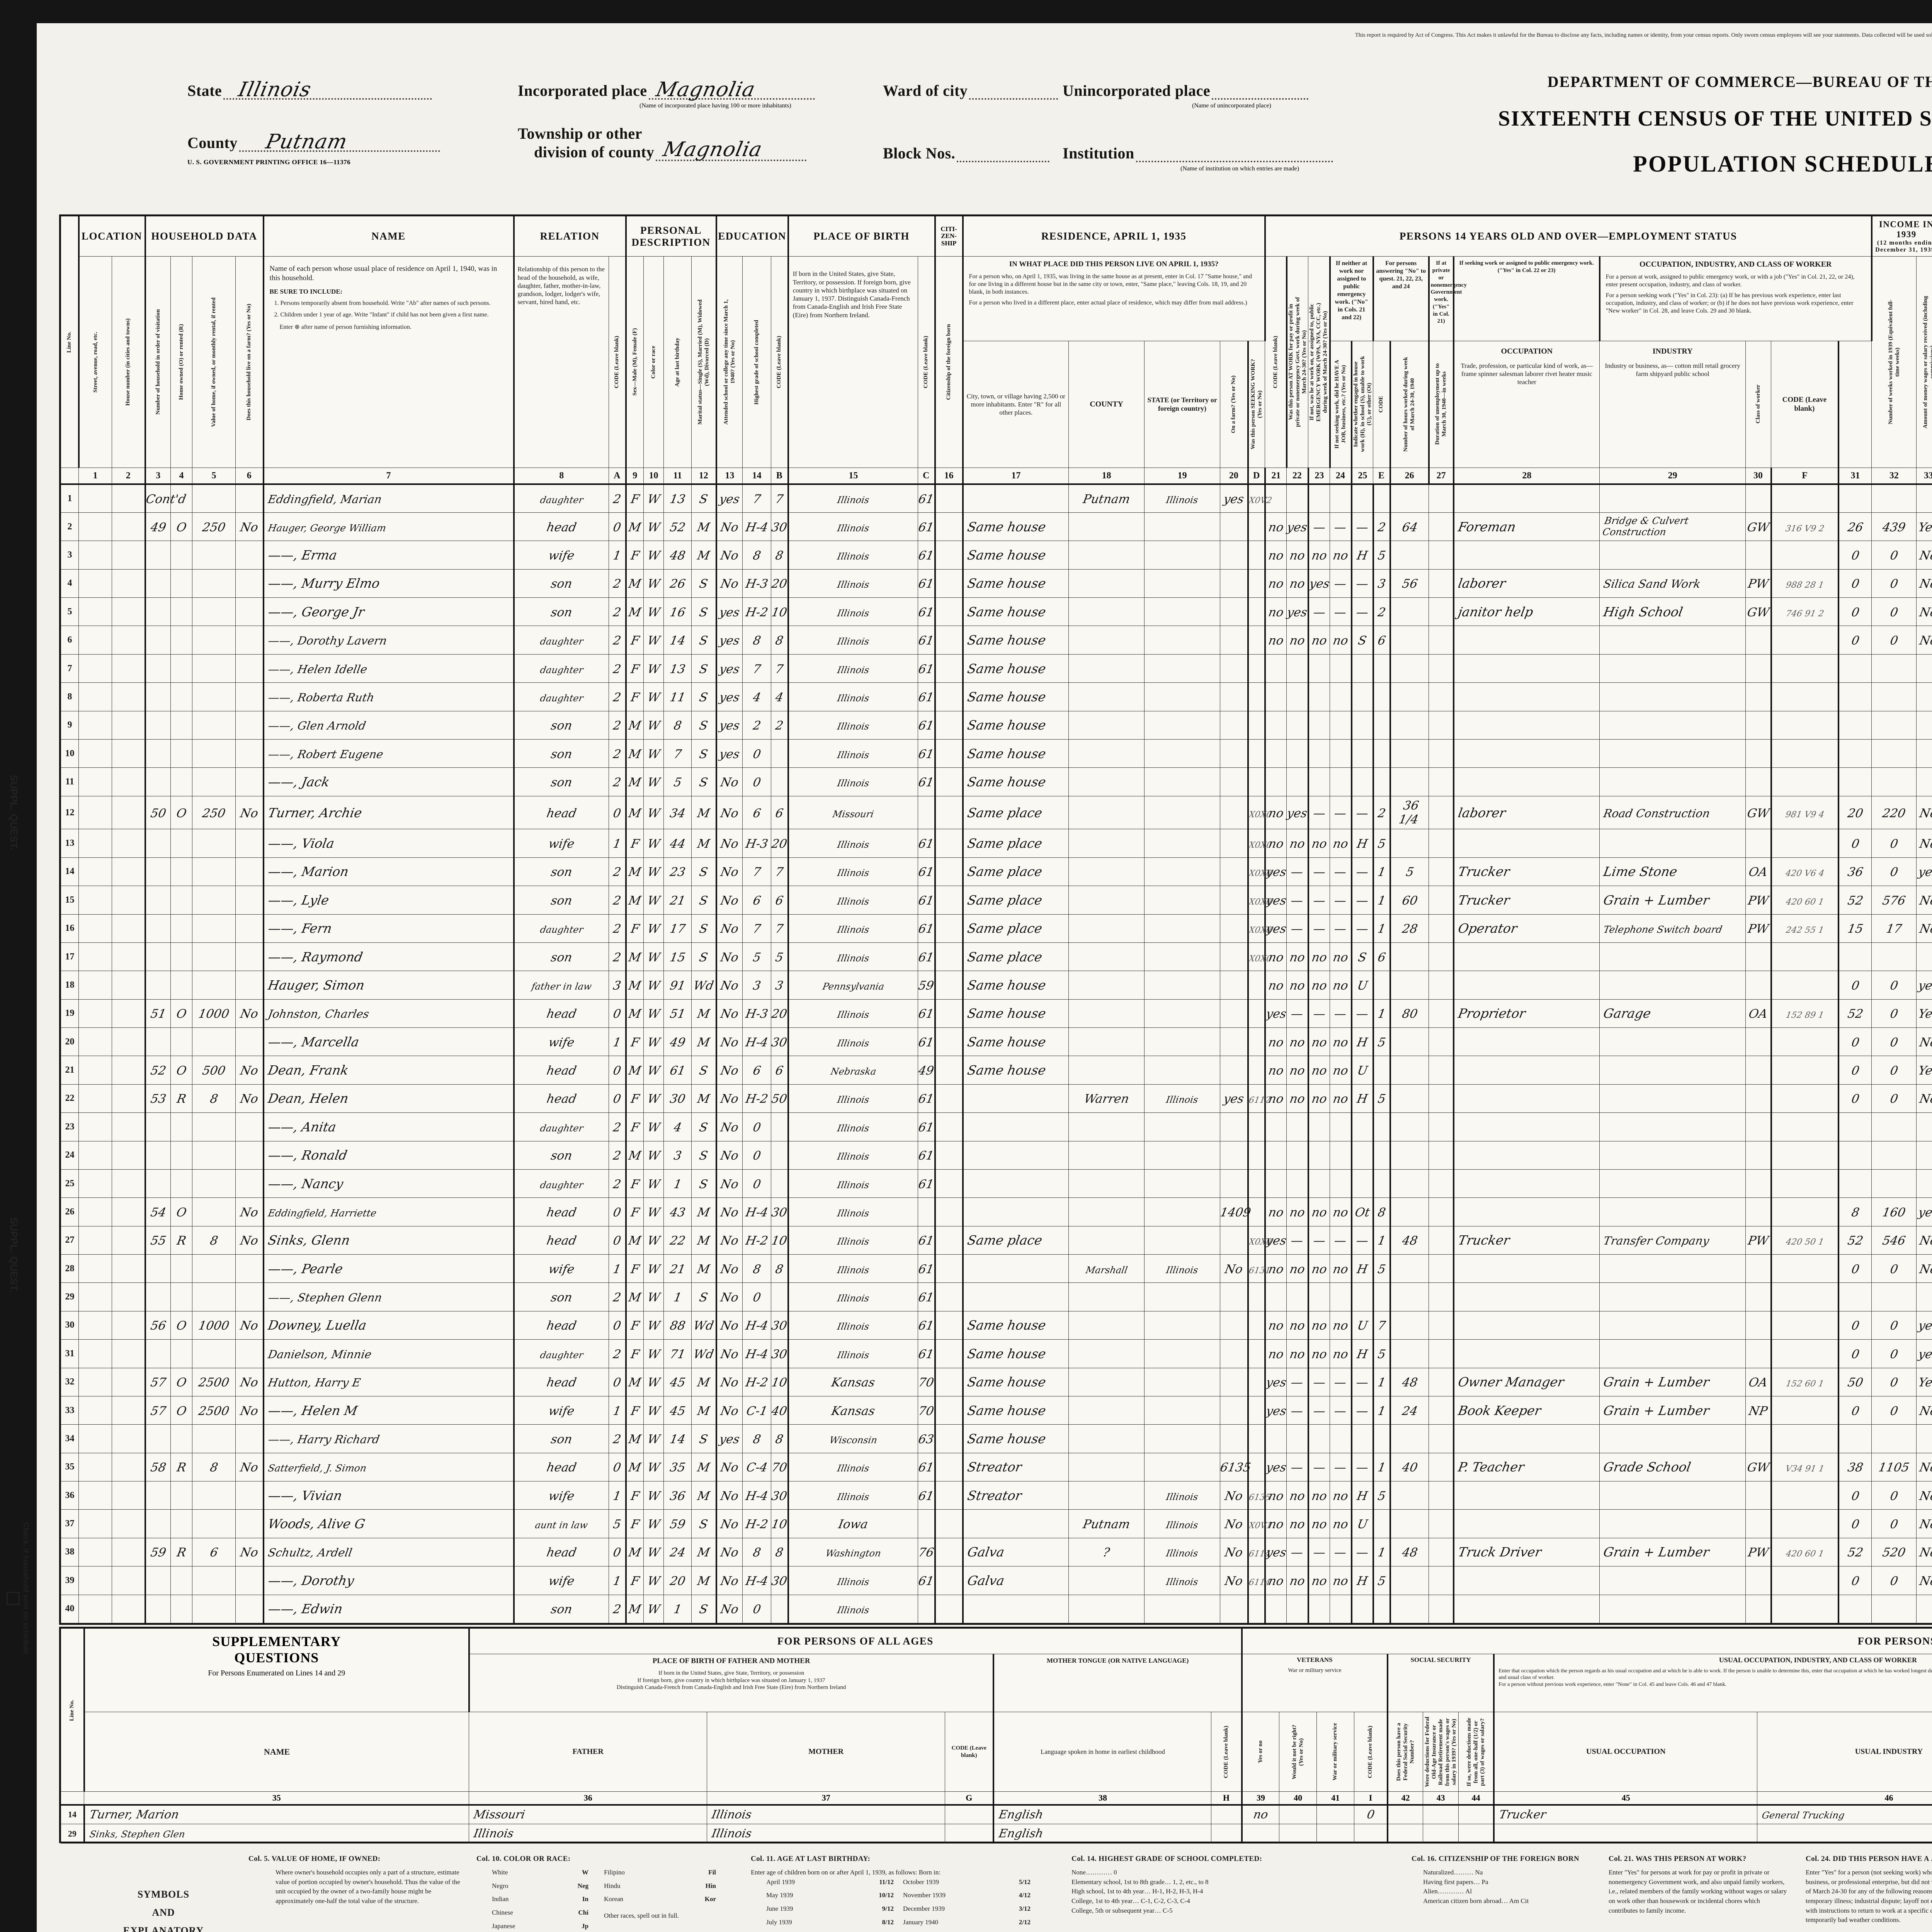  What do you see at coordinates (780, 726) in the screenshot?
I see `cell-B: 2` at bounding box center [780, 726].